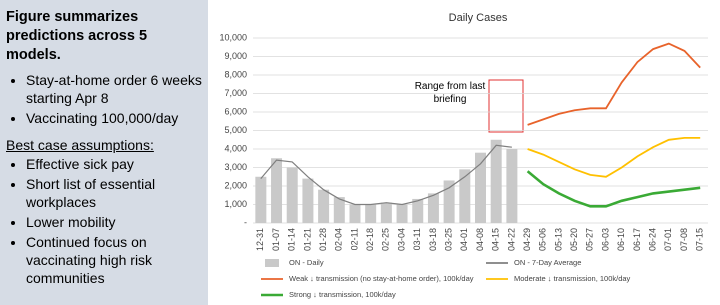 The image size is (720, 305). Describe the element at coordinates (339, 239) in the screenshot. I see `x-tick-label: 02-04` at that location.